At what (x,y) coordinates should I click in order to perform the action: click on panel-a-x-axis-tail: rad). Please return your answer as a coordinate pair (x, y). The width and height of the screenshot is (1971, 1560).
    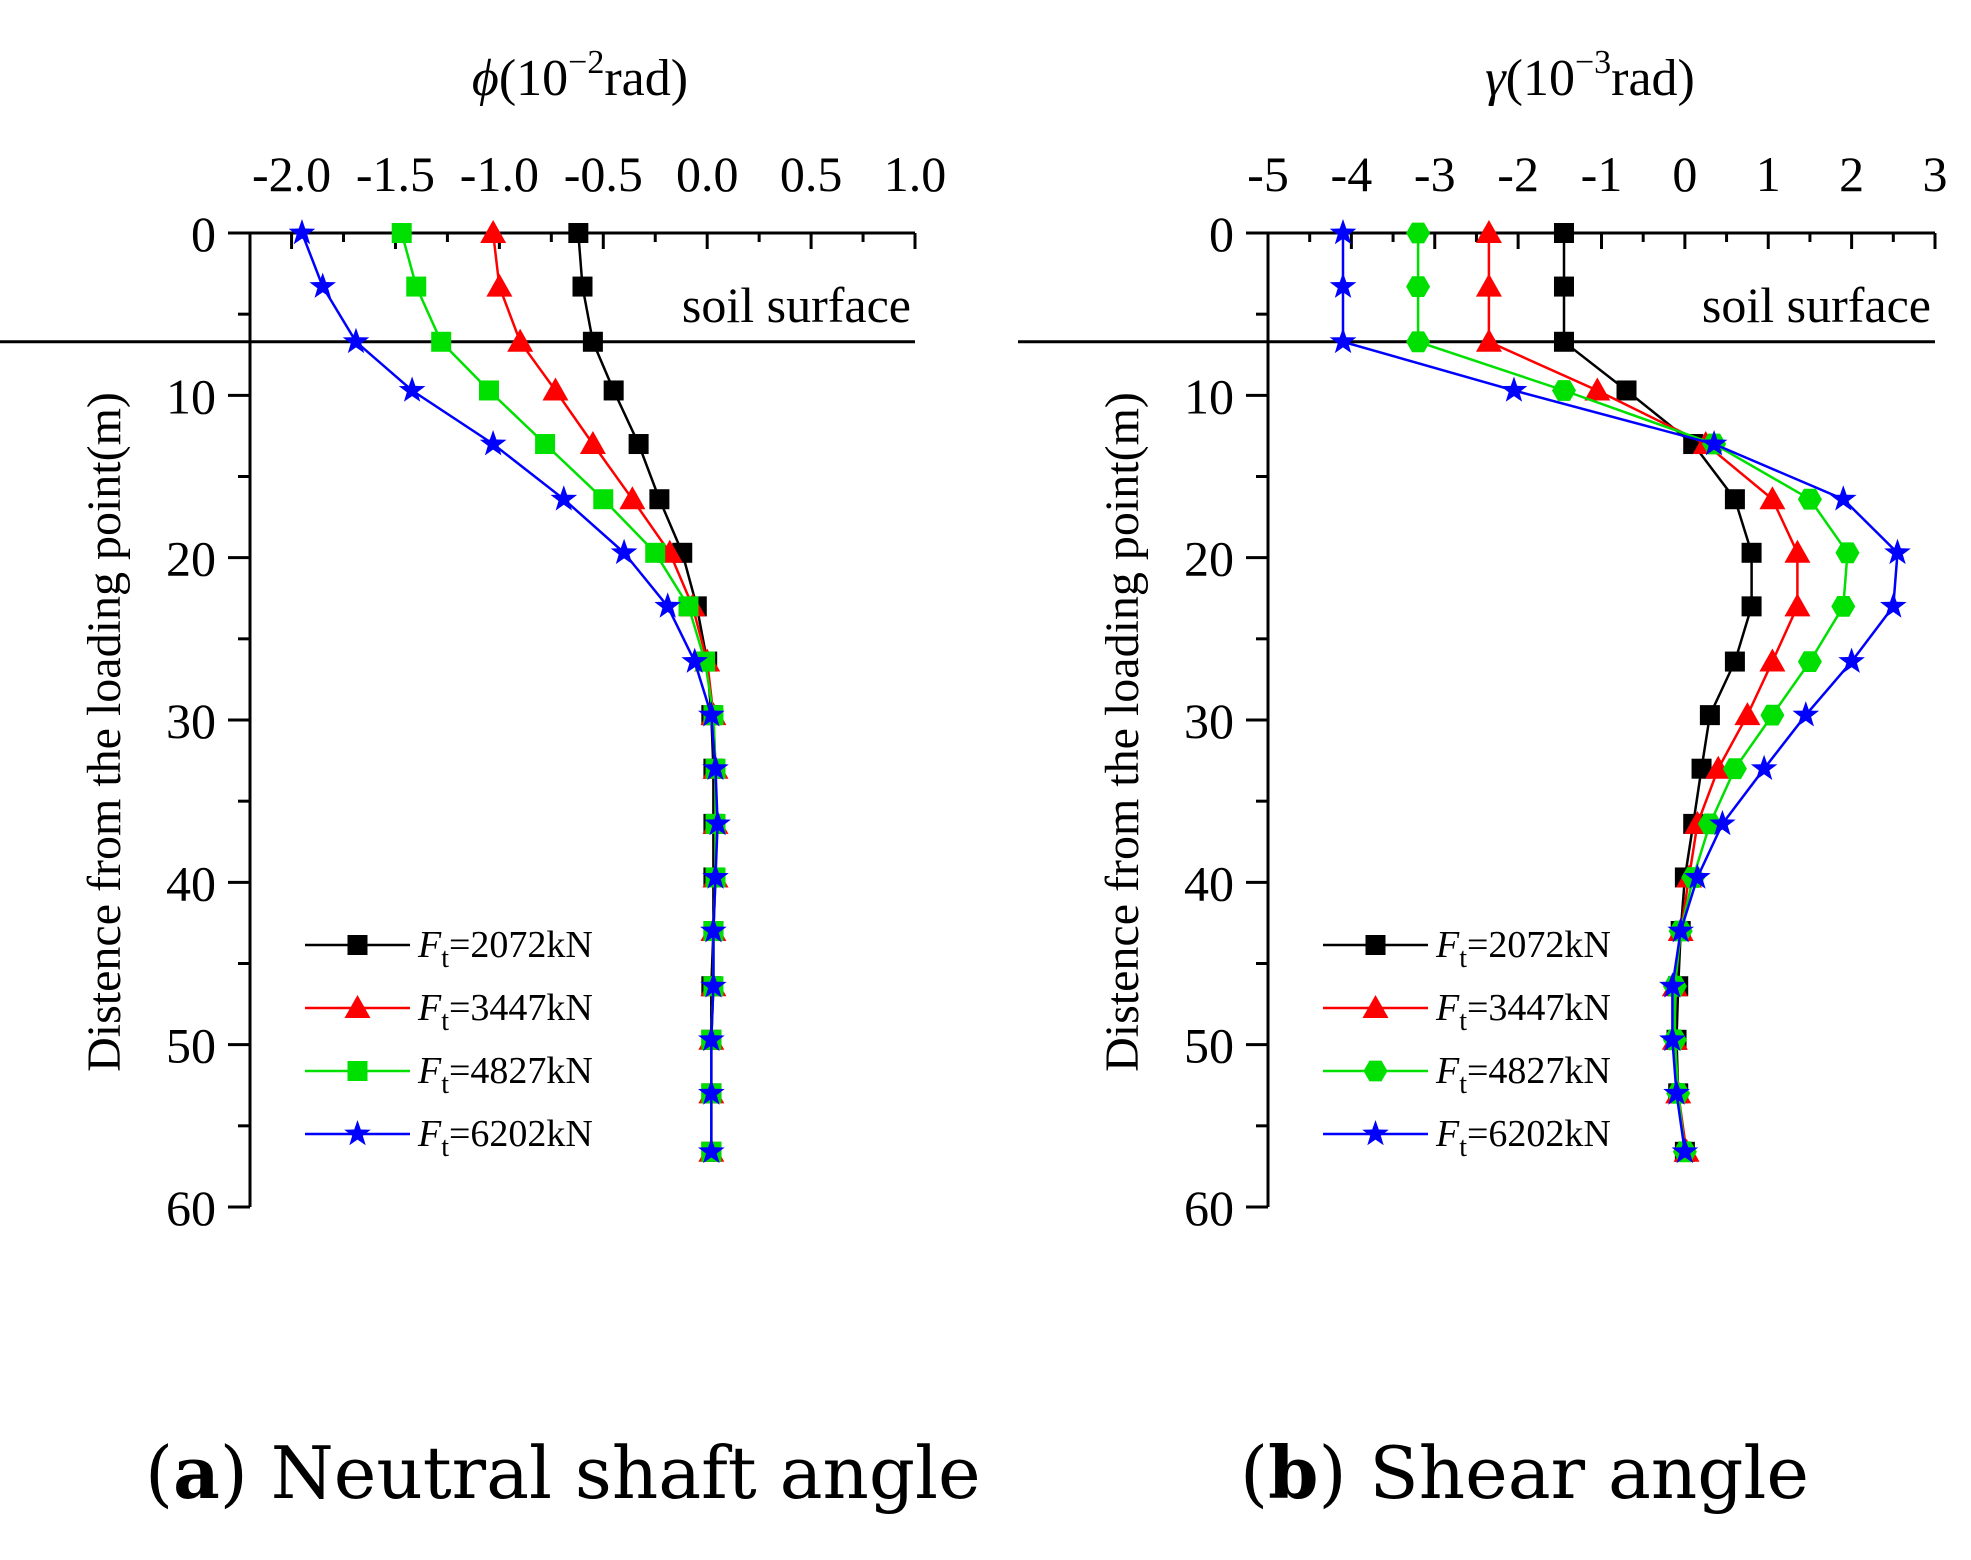
    Looking at the image, I should click on (646, 78).